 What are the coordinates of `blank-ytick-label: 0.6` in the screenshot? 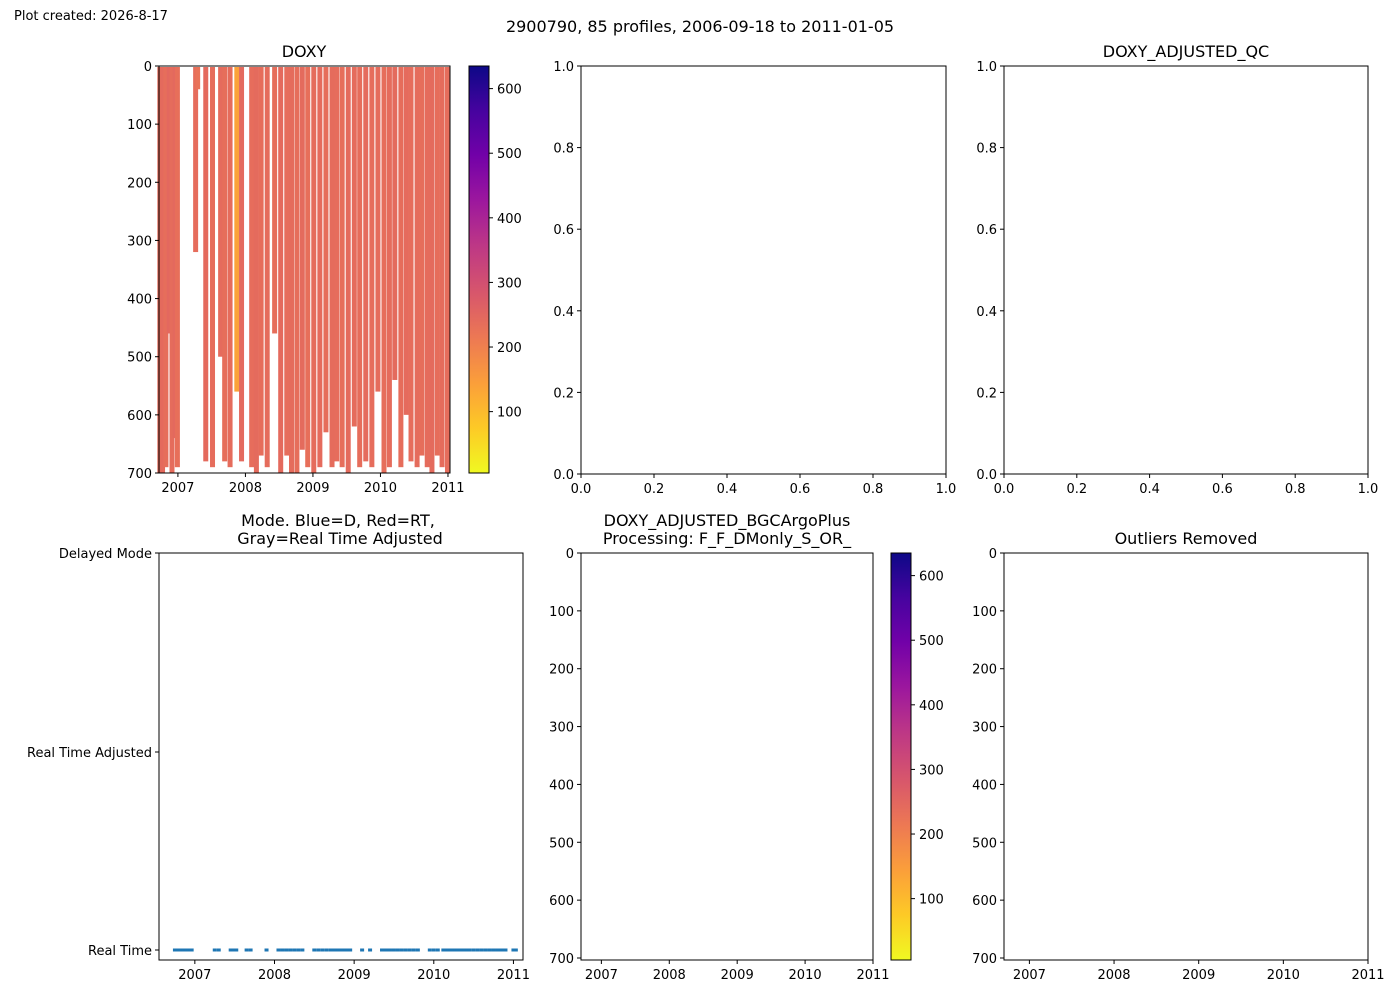 It's located at (563, 230).